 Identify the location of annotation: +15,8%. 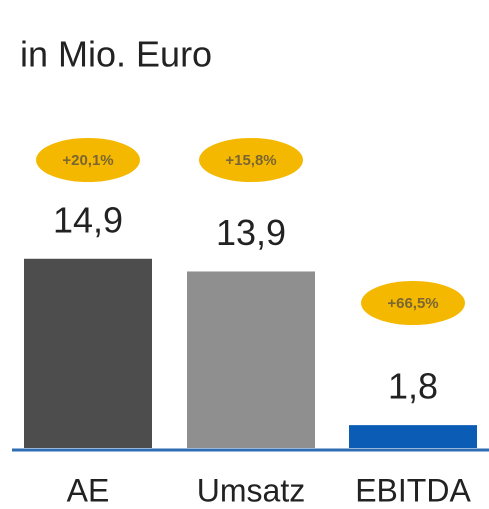
(250, 160).